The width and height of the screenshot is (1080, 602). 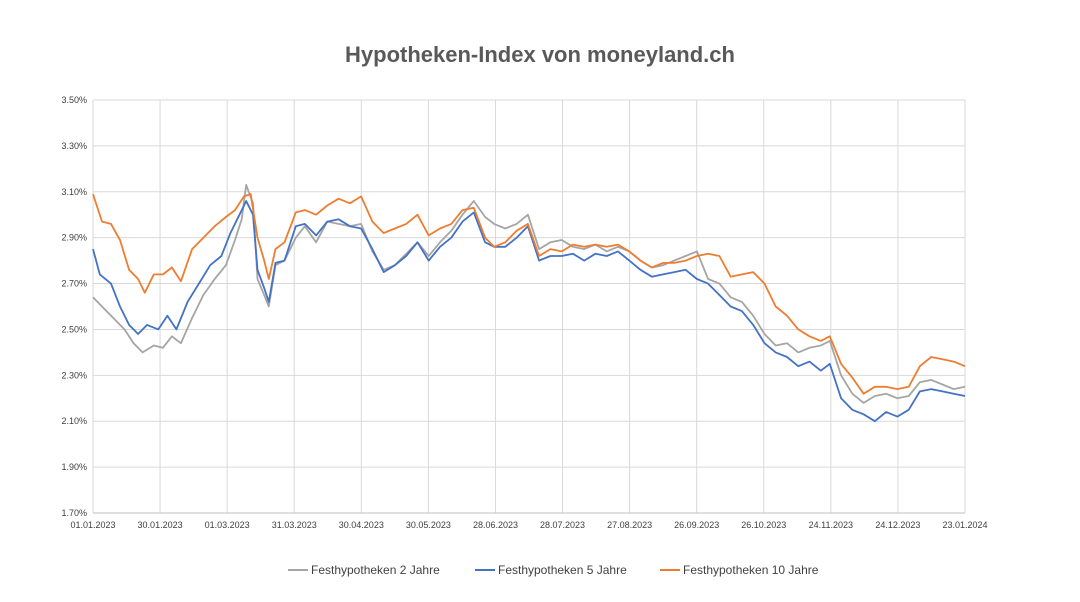 I want to click on y-tick-label: 1.70%, so click(x=74, y=513).